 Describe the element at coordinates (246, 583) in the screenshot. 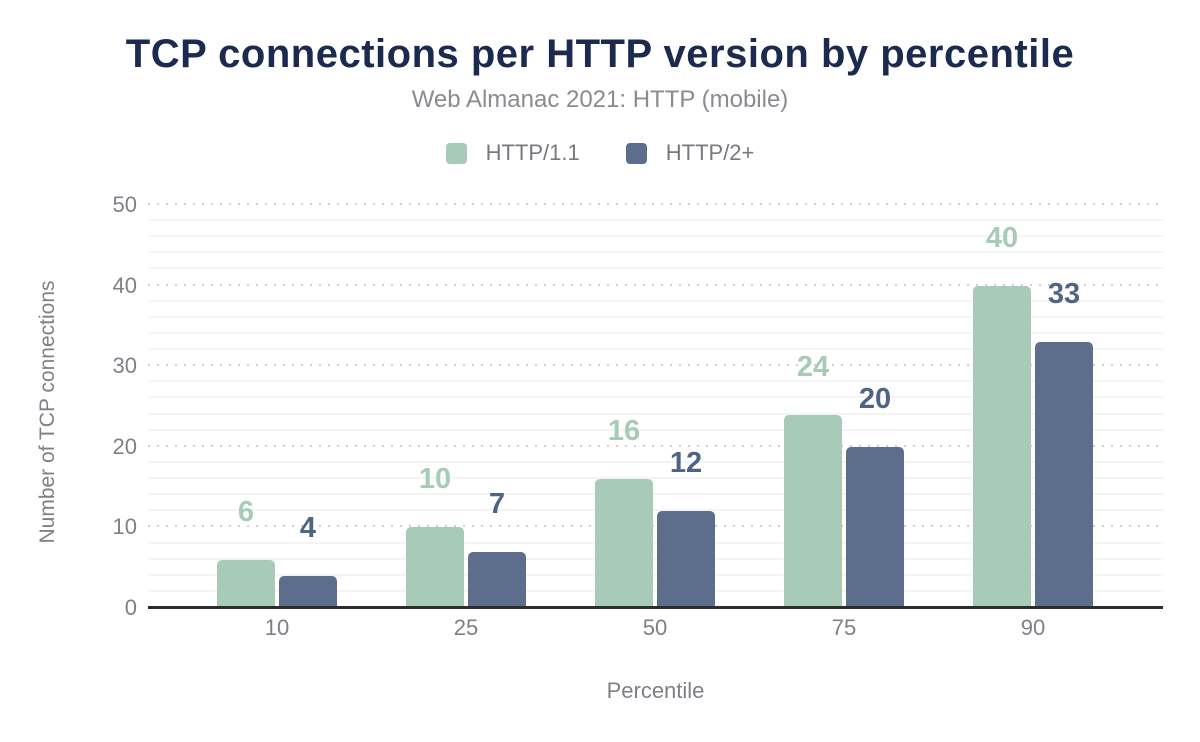

I see `bar-http11-p10` at that location.